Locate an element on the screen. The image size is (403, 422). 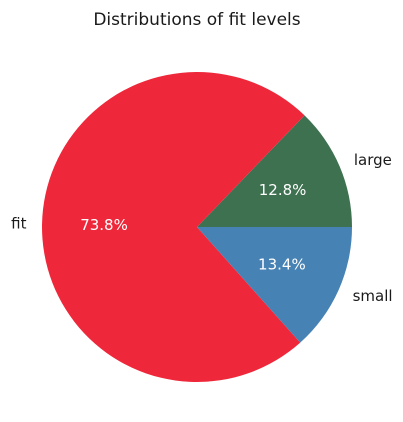
chart-title: Distributions of fit levels is located at coordinates (196, 20).